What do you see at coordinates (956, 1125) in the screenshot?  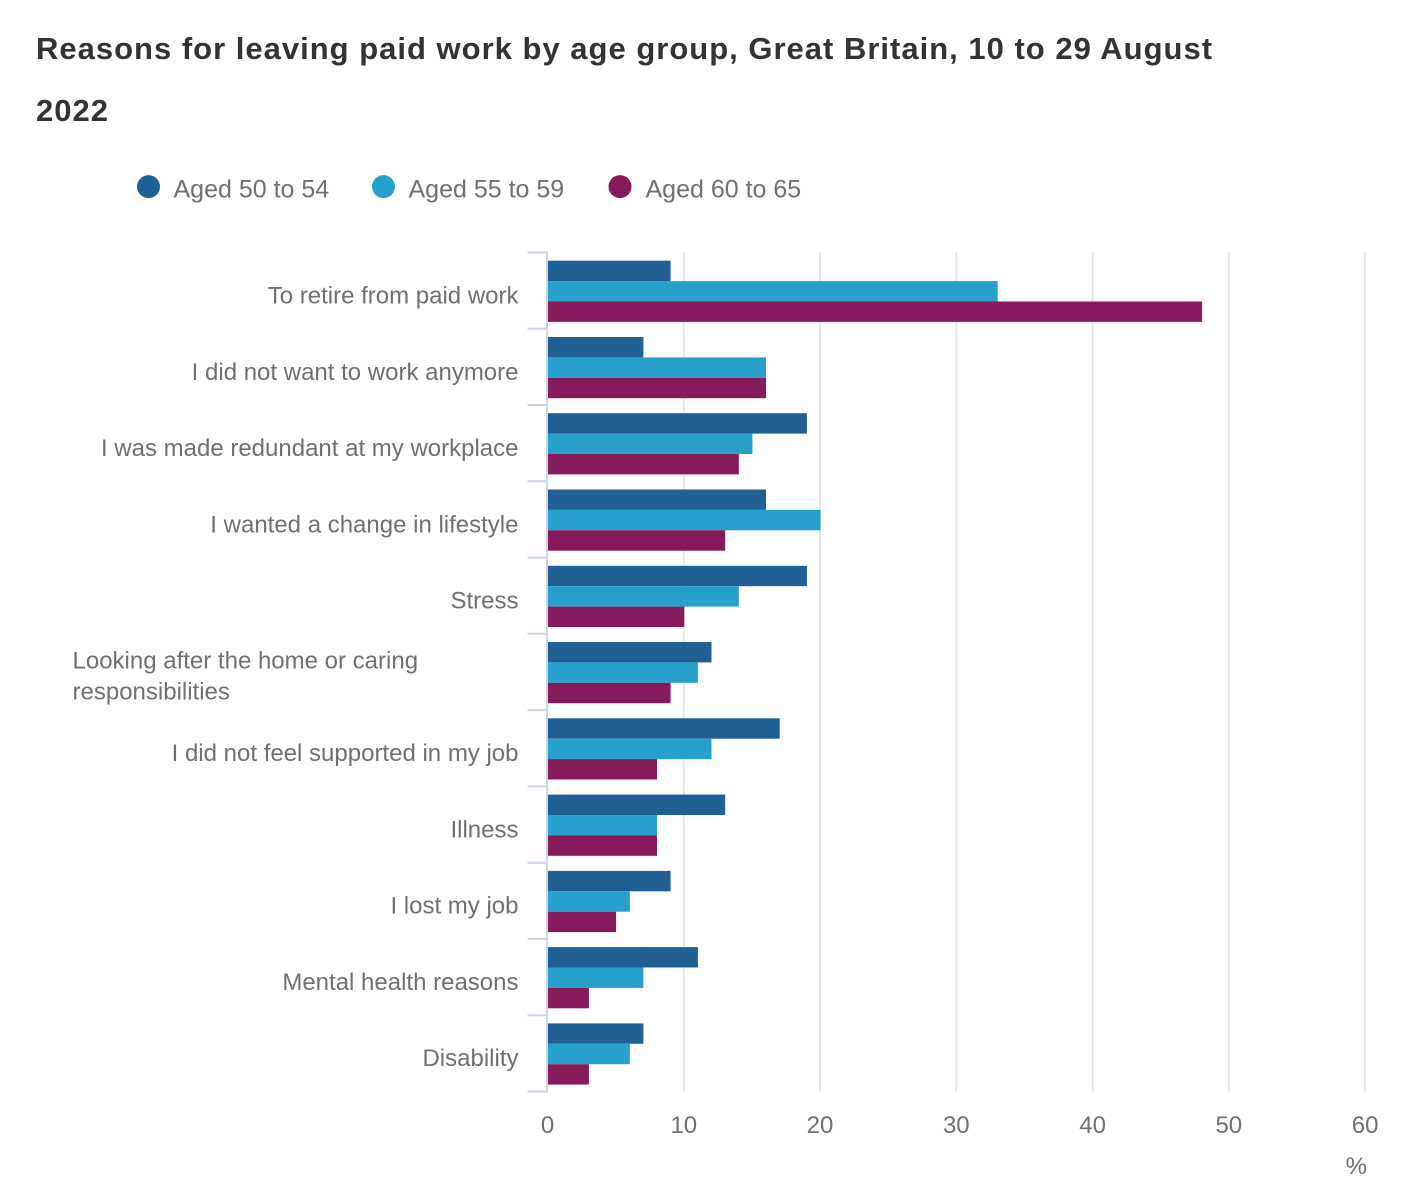 I see `svg-text: 30` at bounding box center [956, 1125].